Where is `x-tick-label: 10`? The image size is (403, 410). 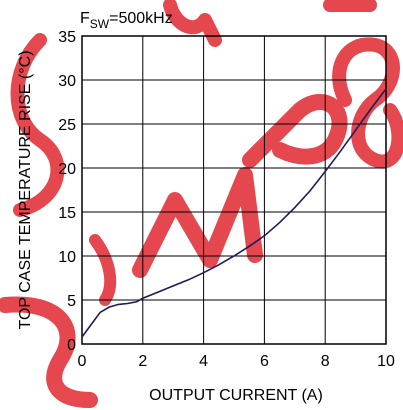 x-tick-label: 10 is located at coordinates (386, 361).